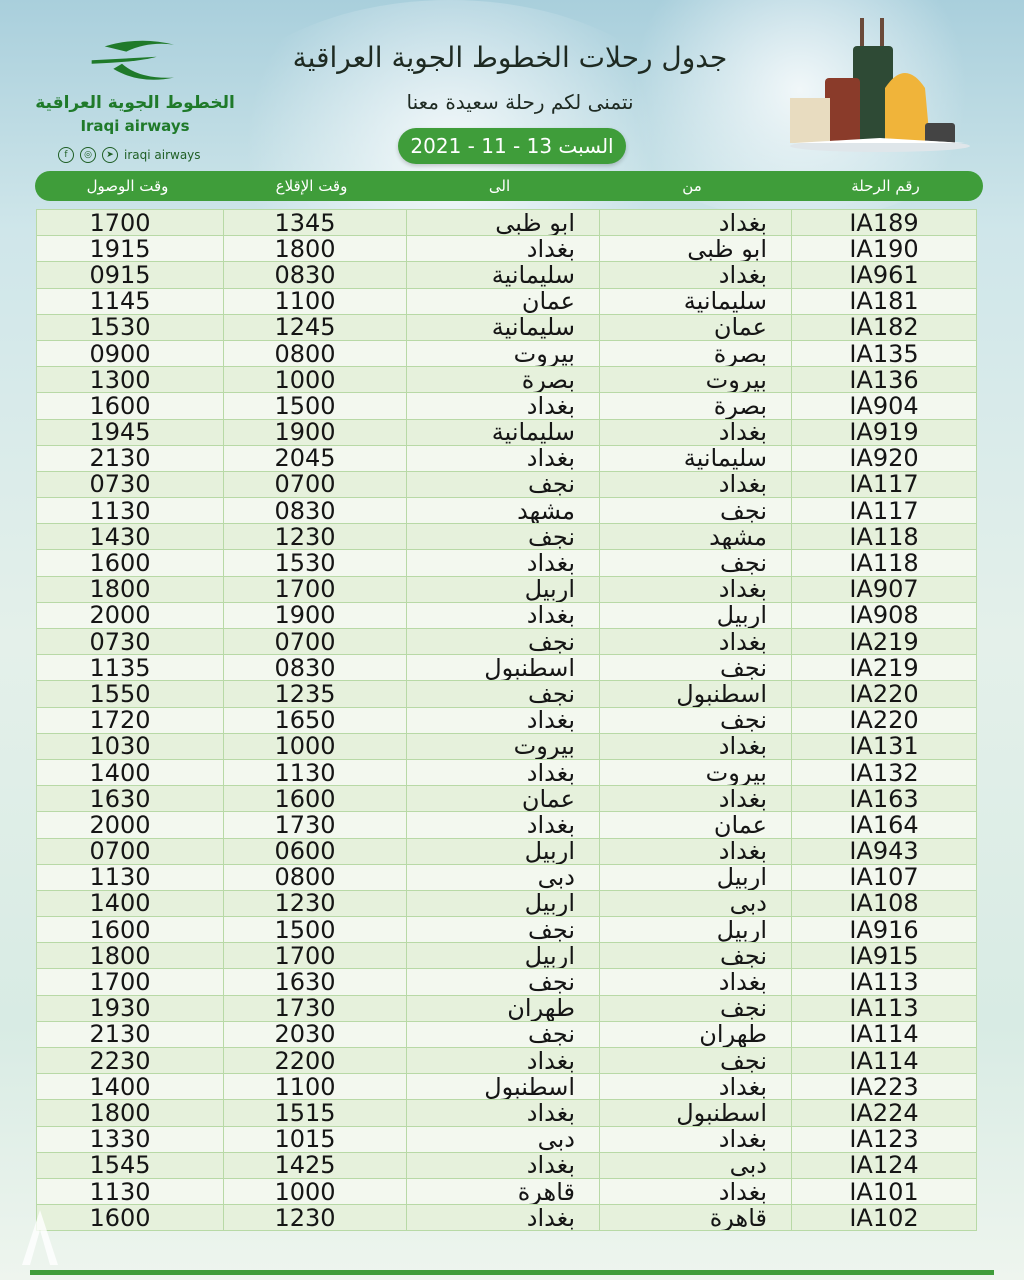 The width and height of the screenshot is (1024, 1280). I want to click on arrival-time: 1430, so click(130, 537).